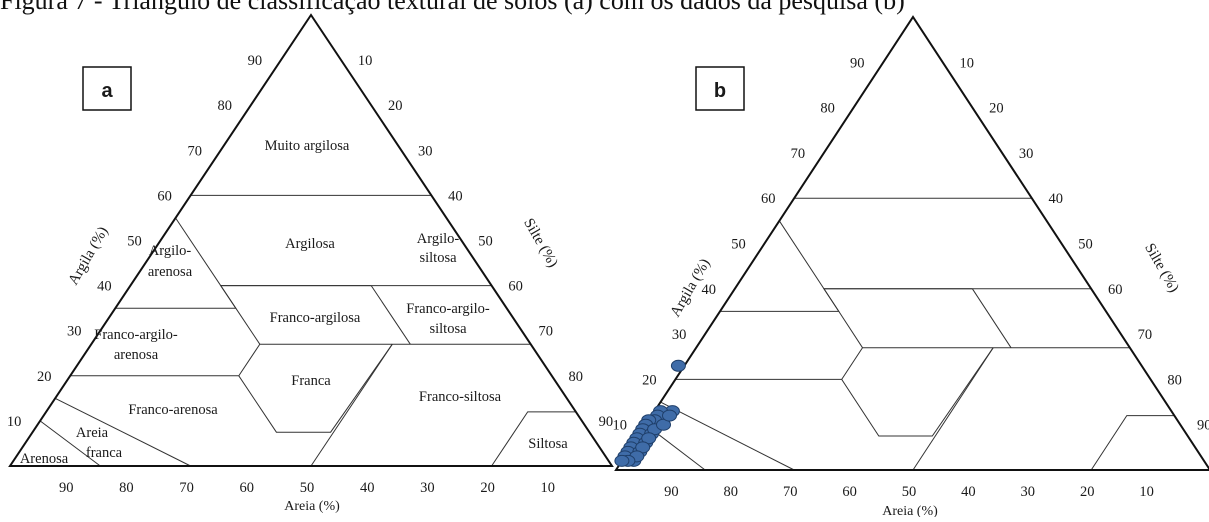 The width and height of the screenshot is (1209, 522). I want to click on panel-label-a: a, so click(107, 91).